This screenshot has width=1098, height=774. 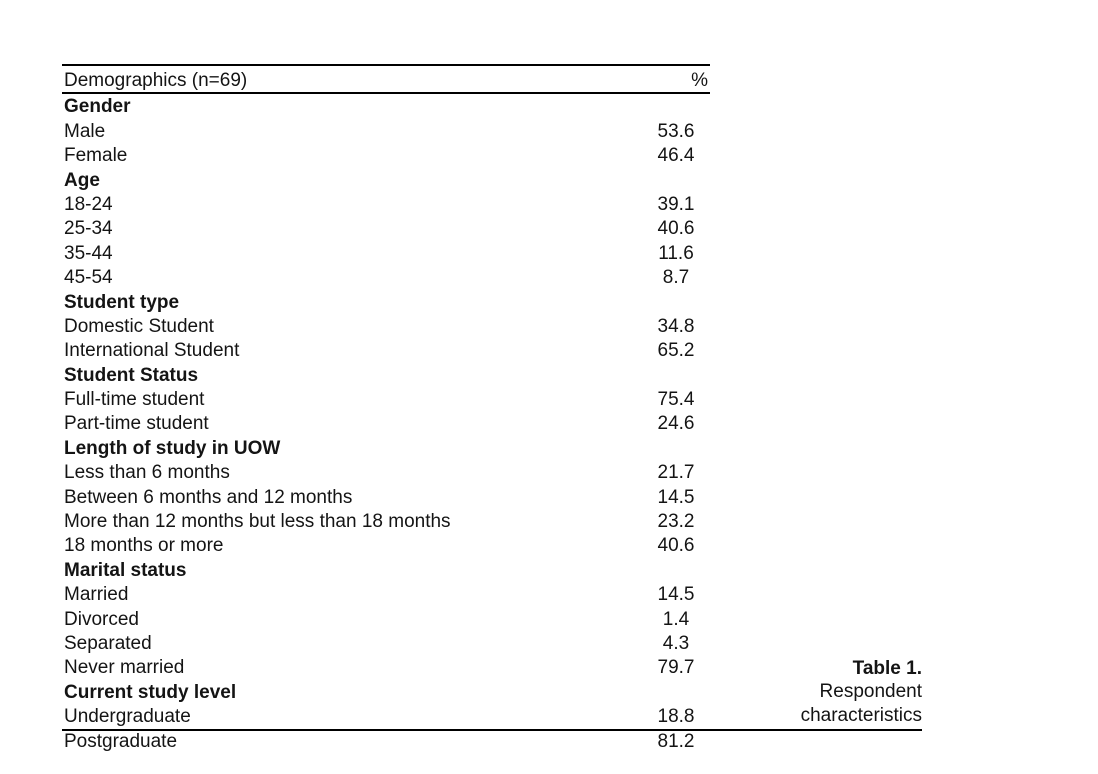 I want to click on row-value: 65.2, so click(x=676, y=351).